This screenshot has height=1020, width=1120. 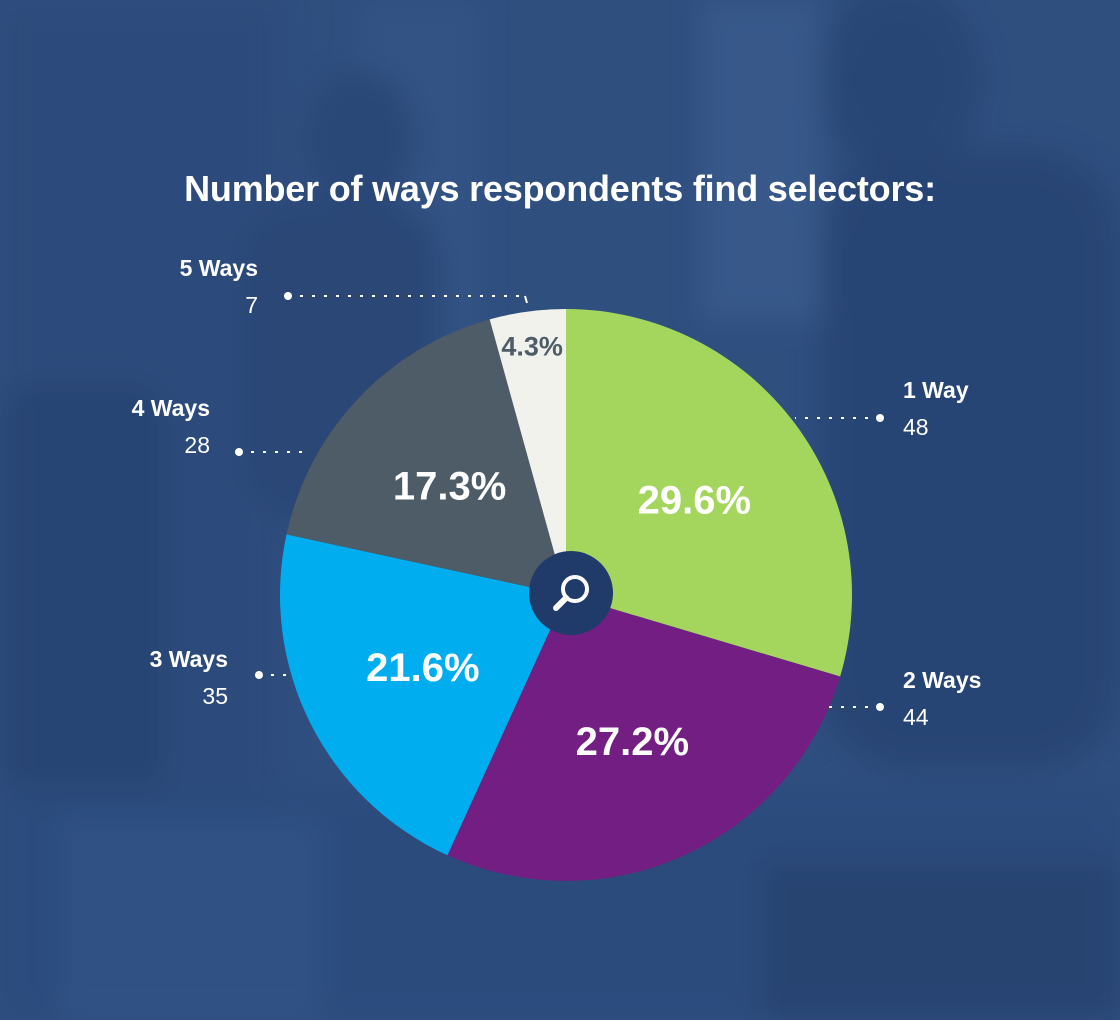 I want to click on category-count: 48, so click(x=916, y=427).